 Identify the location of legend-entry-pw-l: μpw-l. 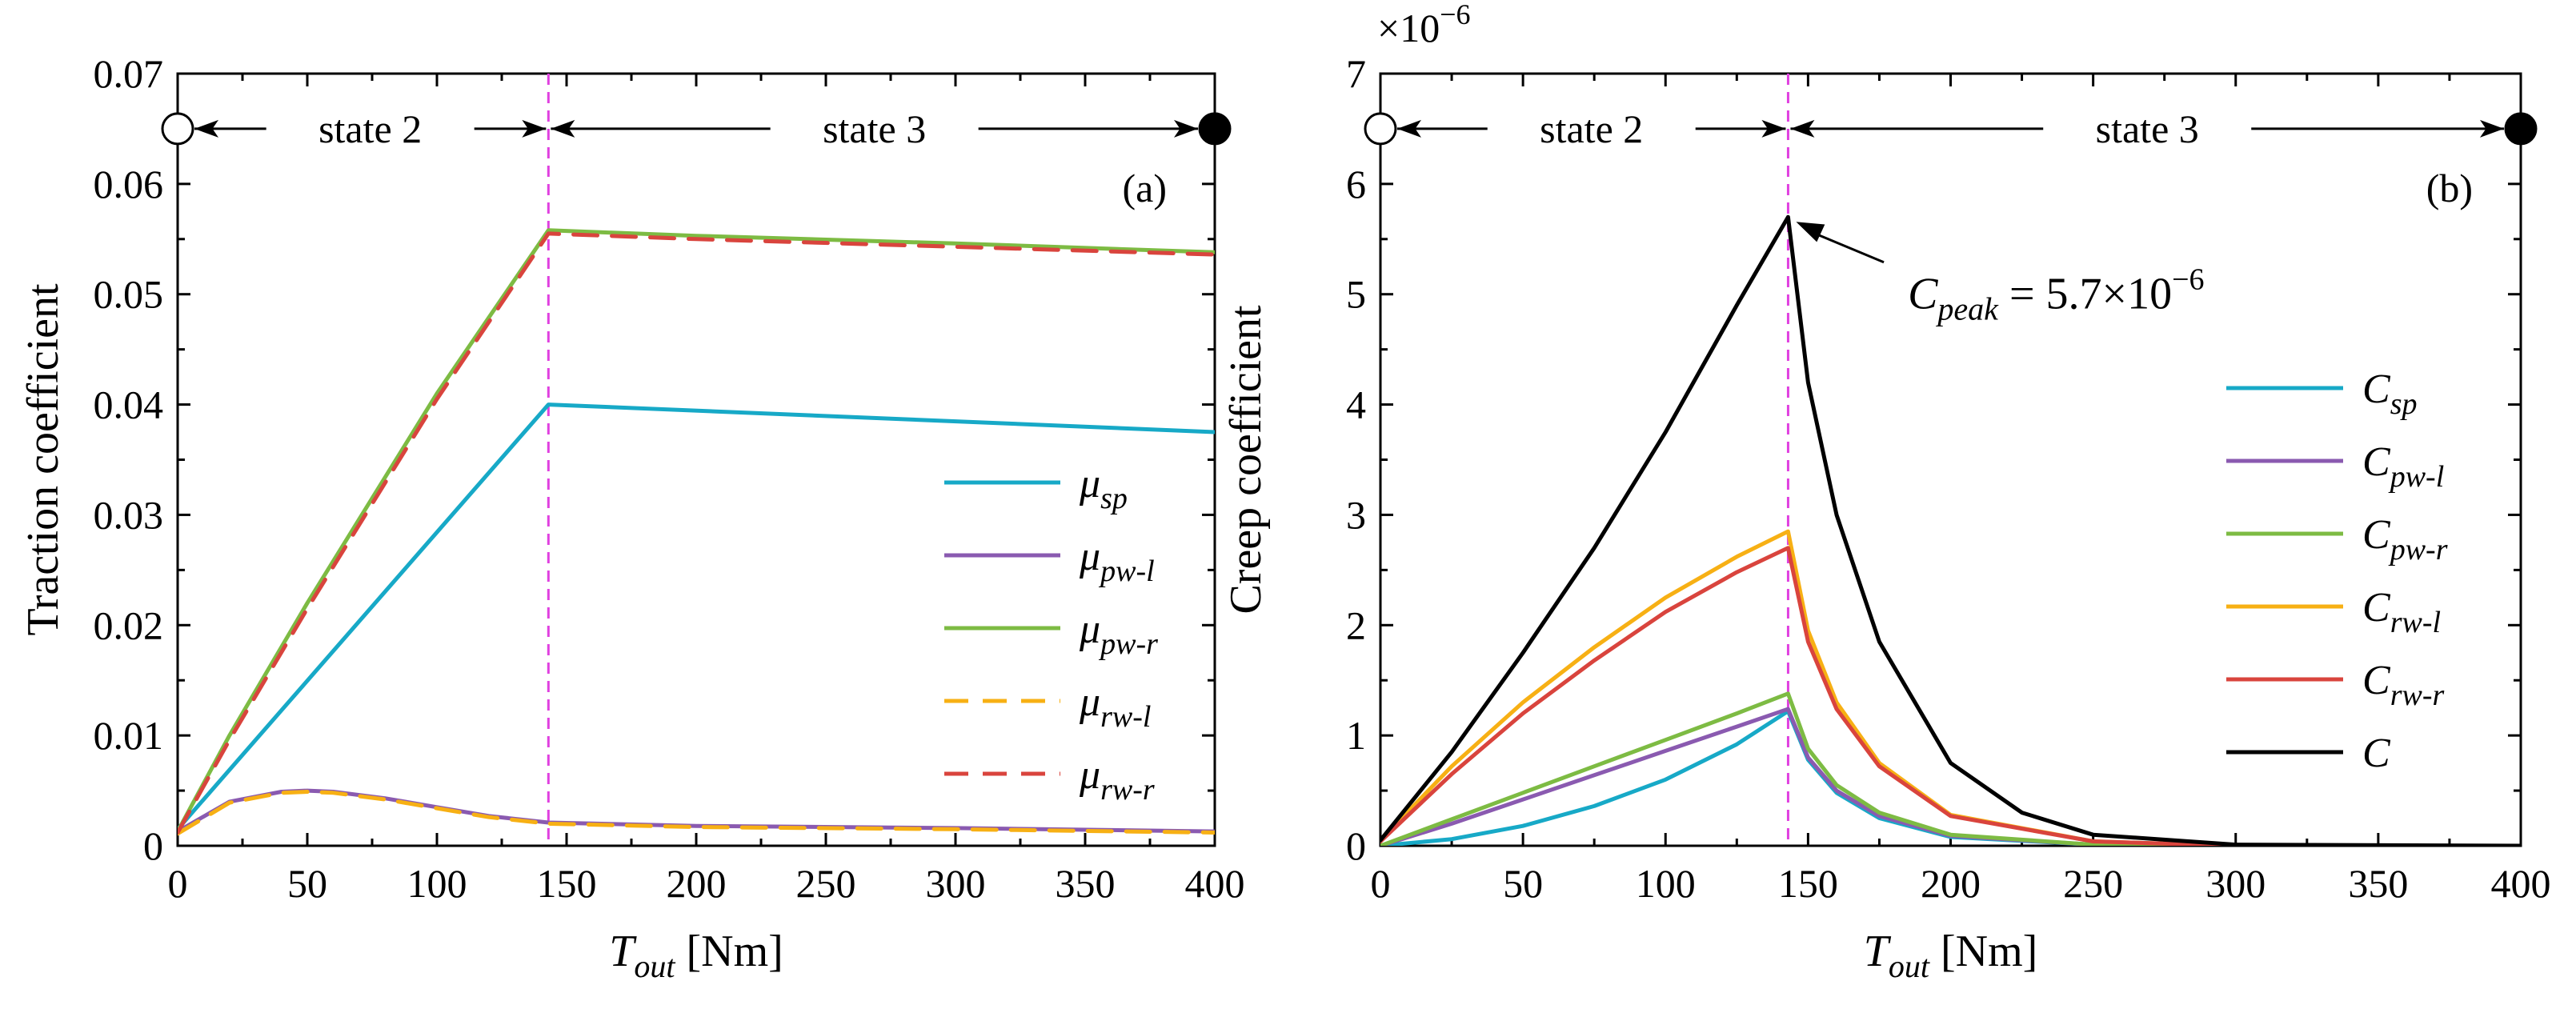
(1117, 561).